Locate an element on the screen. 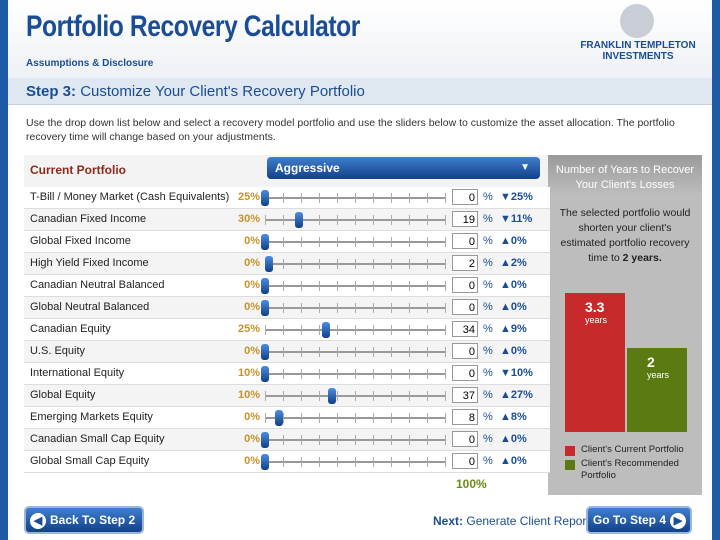 The width and height of the screenshot is (720, 540). forward-label: Go To Step 4 is located at coordinates (629, 520).